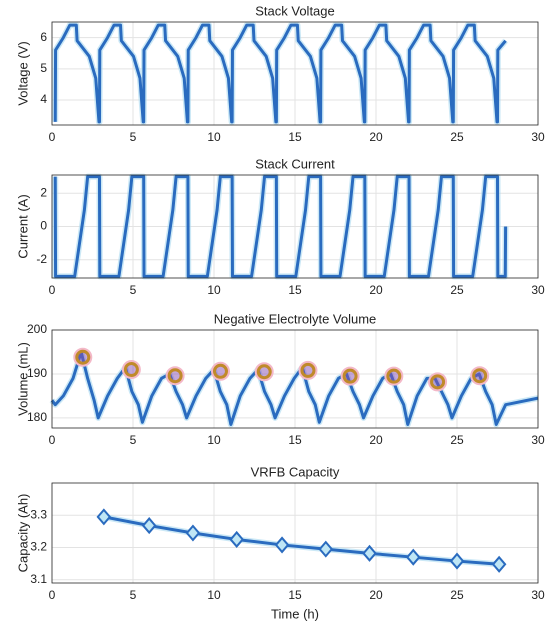  What do you see at coordinates (22, 533) in the screenshot?
I see `y-axis-label: Capacity (Ah)` at bounding box center [22, 533].